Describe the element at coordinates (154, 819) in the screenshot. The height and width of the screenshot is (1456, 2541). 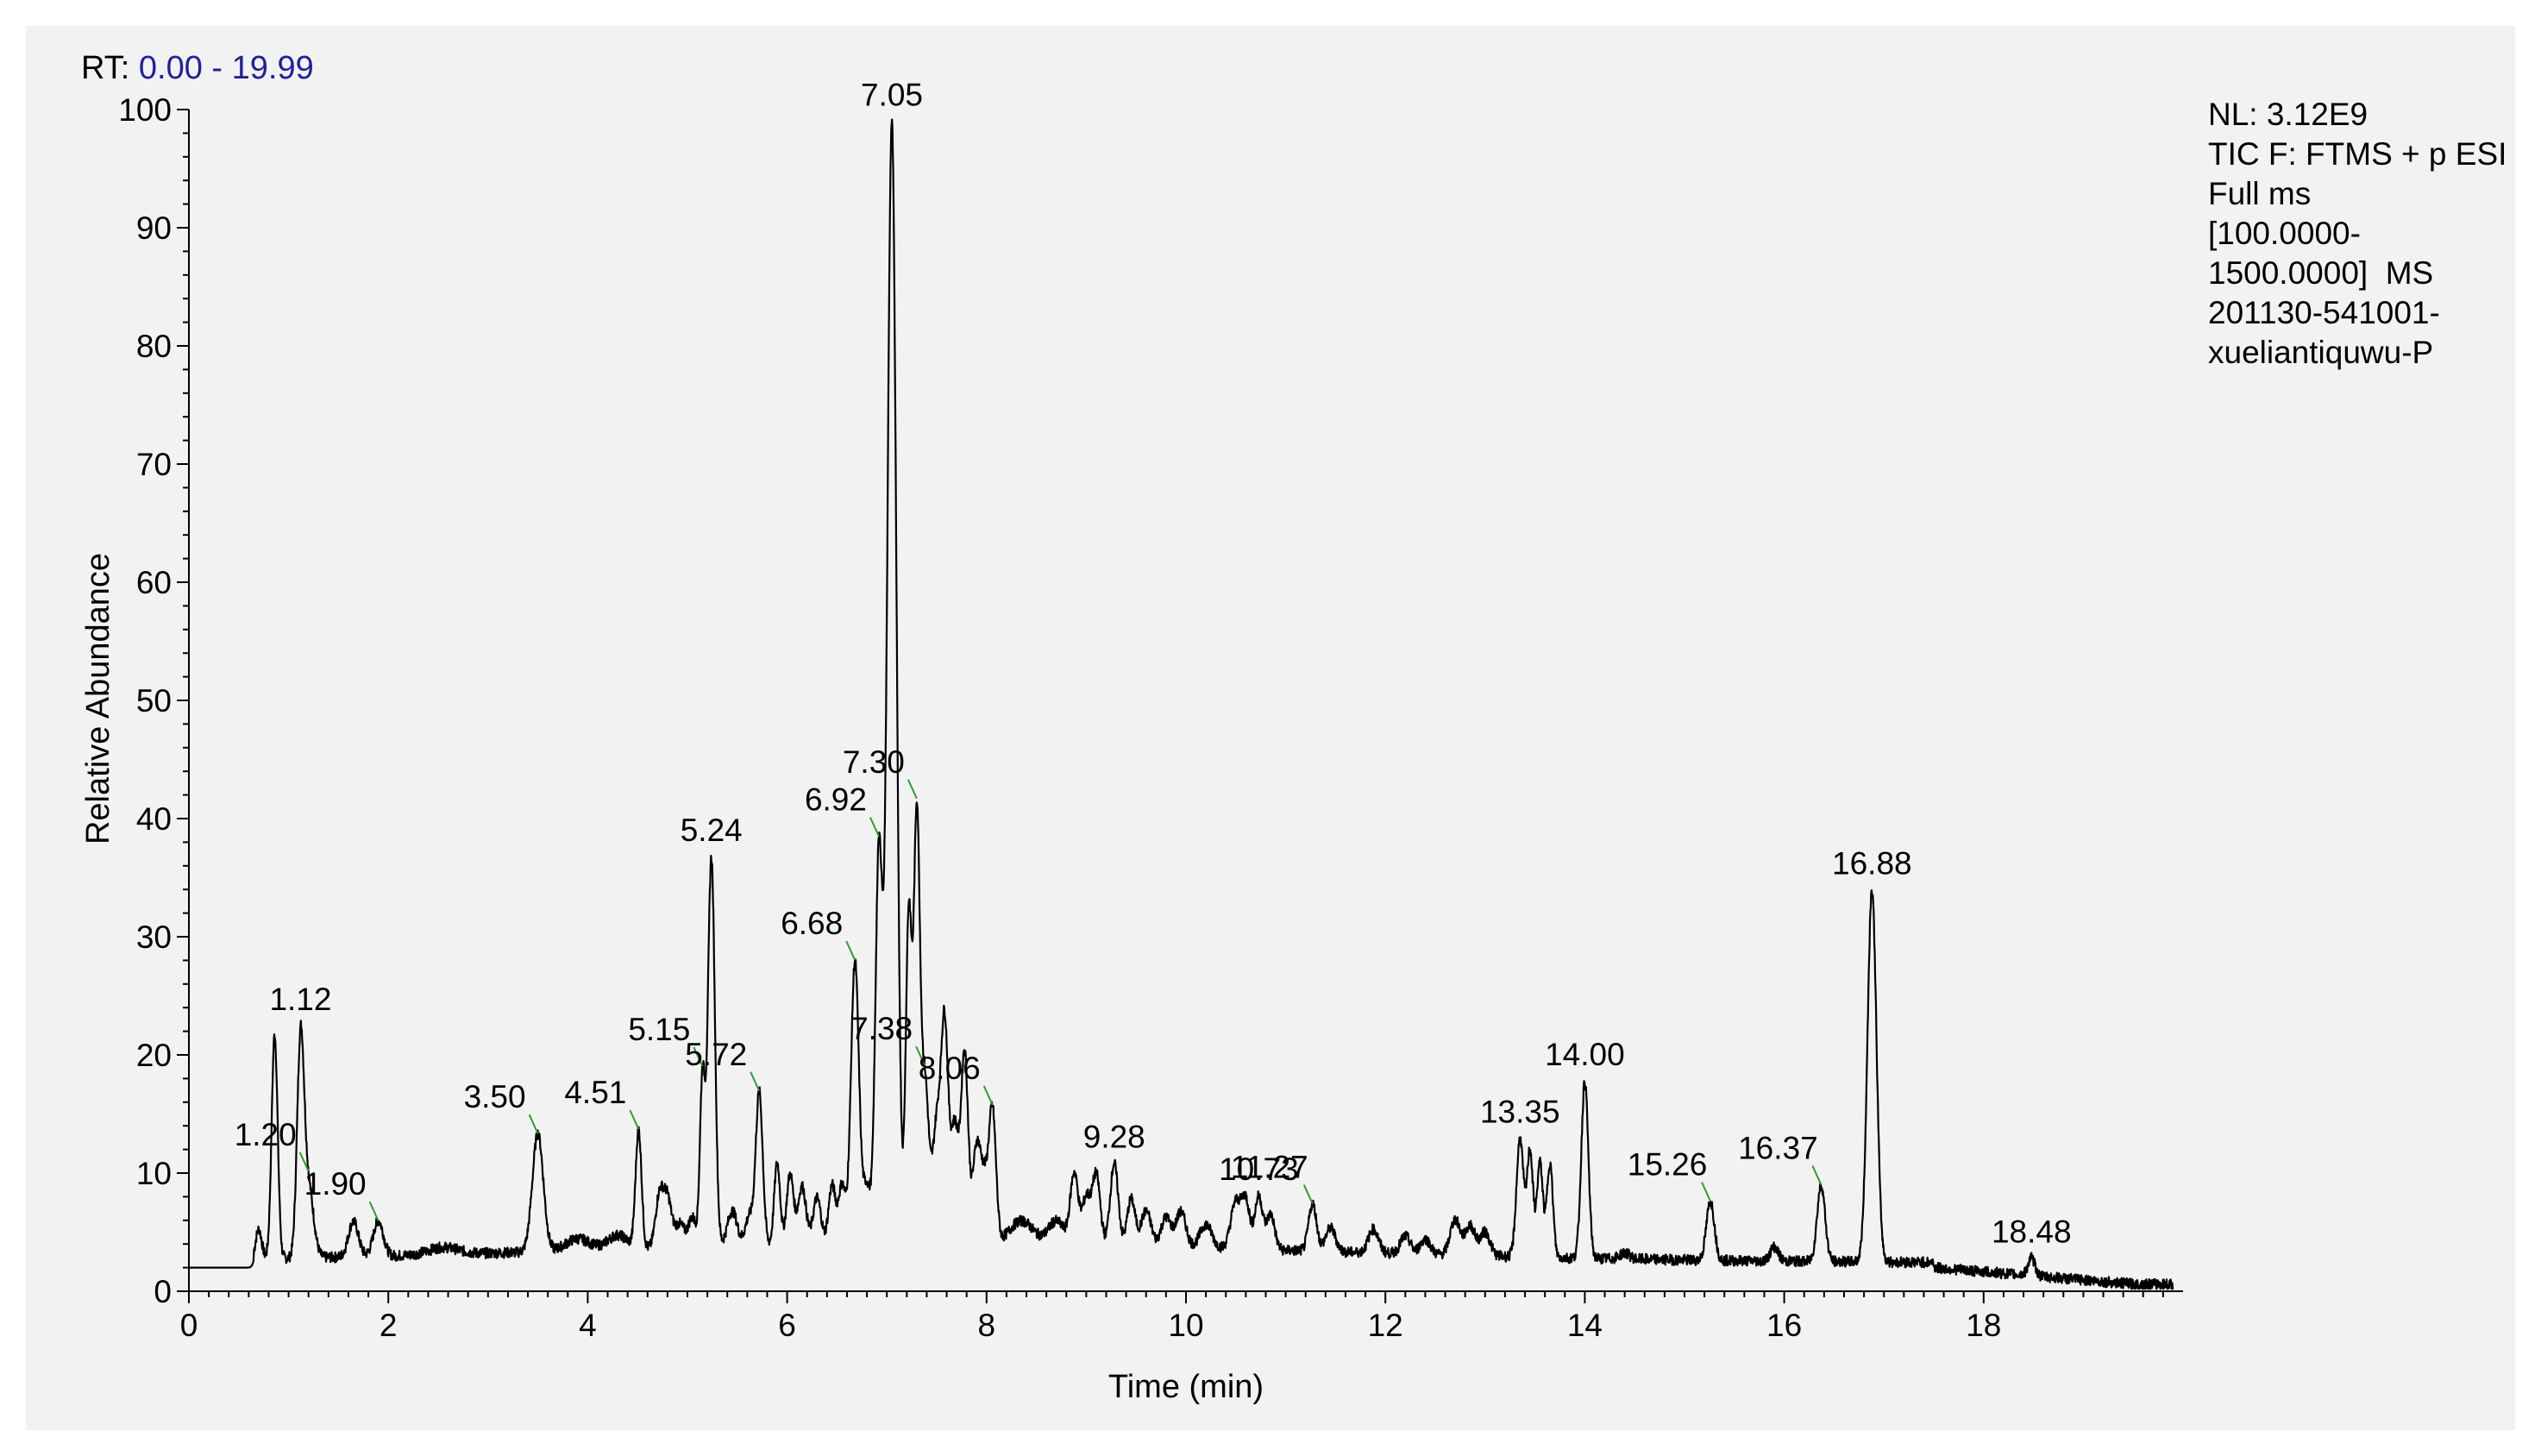
I see `y-tick-label: 40` at that location.